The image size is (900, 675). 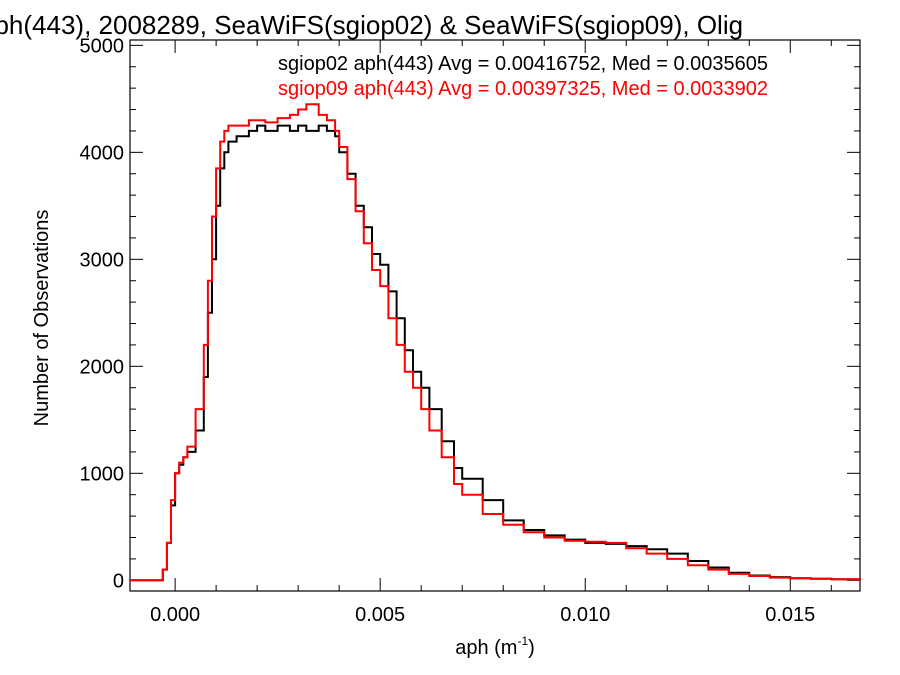 I want to click on x-axis-label-close: ), so click(x=531, y=648).